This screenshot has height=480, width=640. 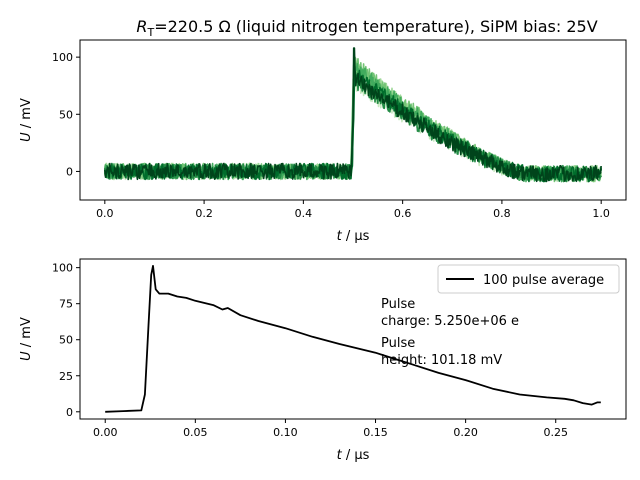 I want to click on top-x-tick-label: 0.4, so click(x=304, y=213).